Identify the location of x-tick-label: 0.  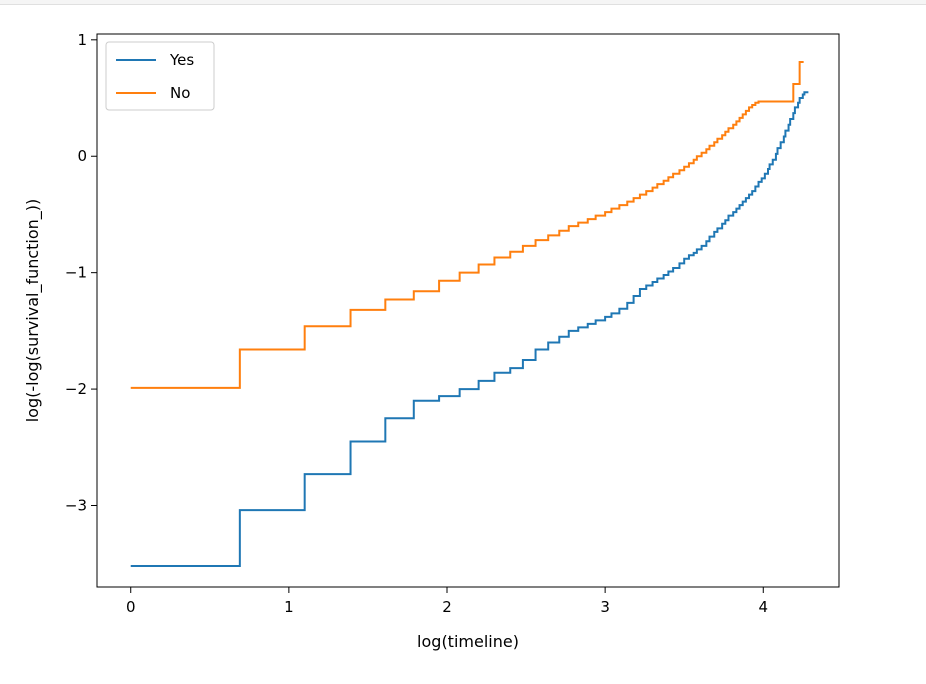
(131, 607).